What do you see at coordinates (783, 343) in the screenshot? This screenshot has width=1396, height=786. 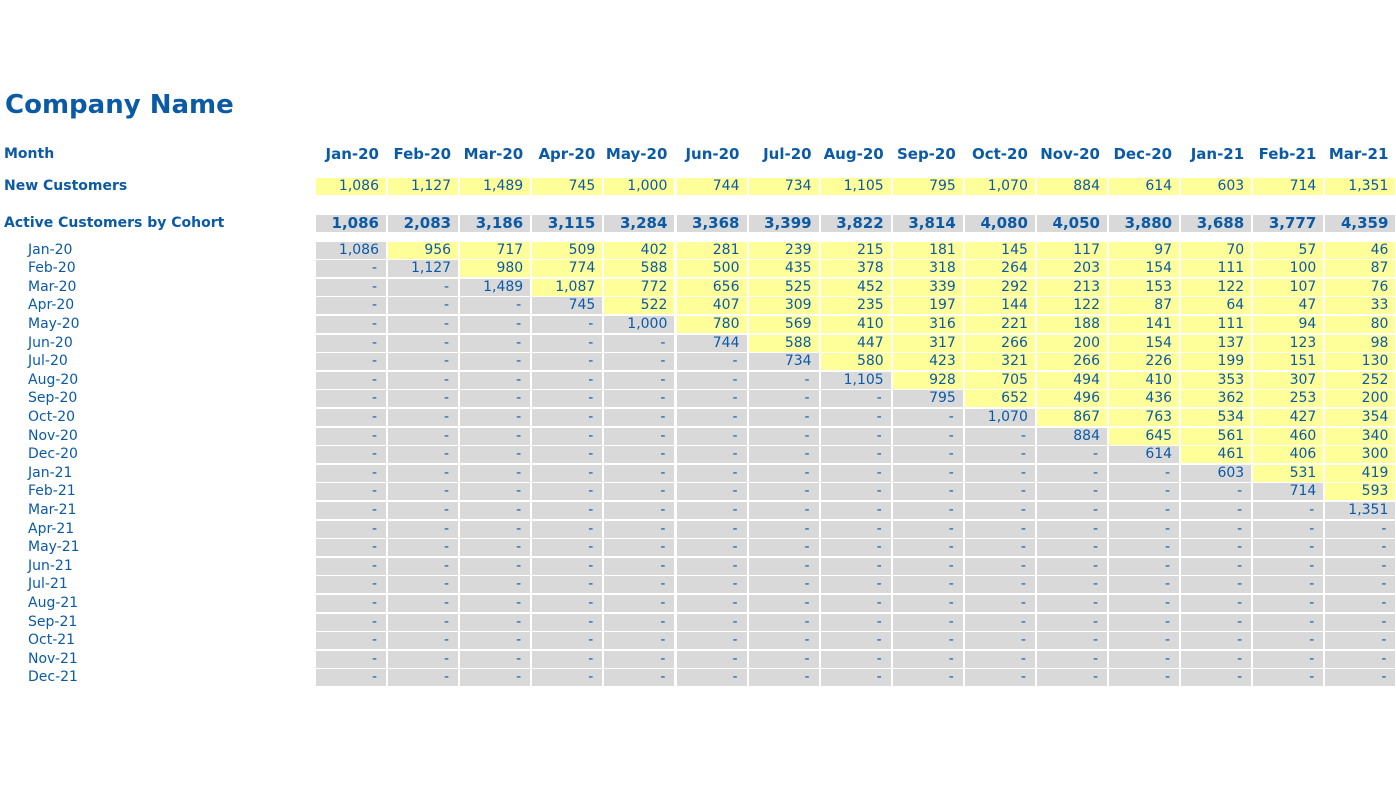 I see `cohort-cell: 588` at bounding box center [783, 343].